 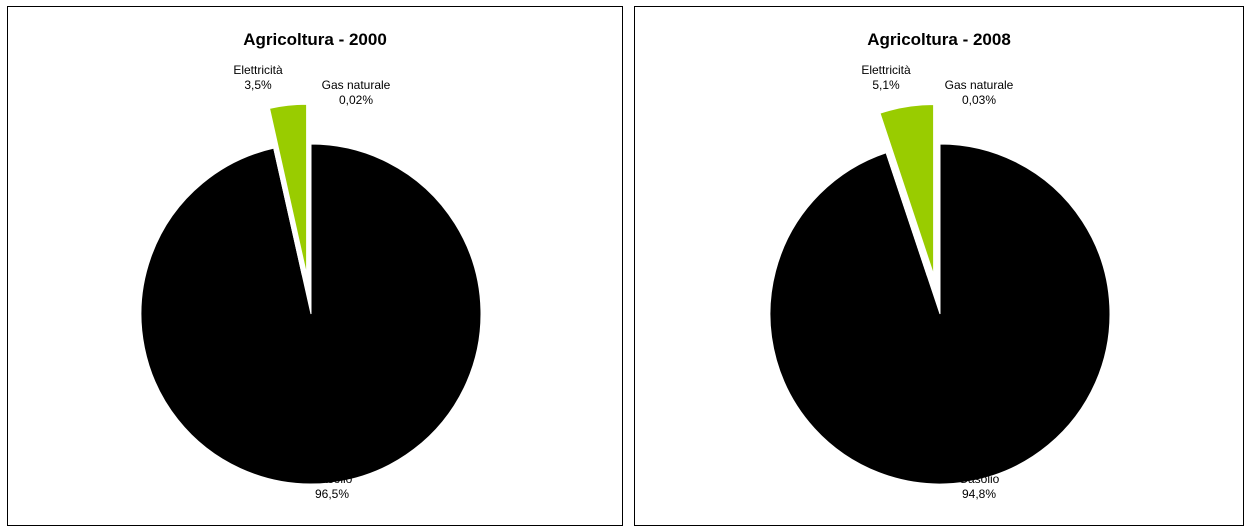 What do you see at coordinates (332, 486) in the screenshot?
I see `data-label-gasolio: Gasolio 96,5%` at bounding box center [332, 486].